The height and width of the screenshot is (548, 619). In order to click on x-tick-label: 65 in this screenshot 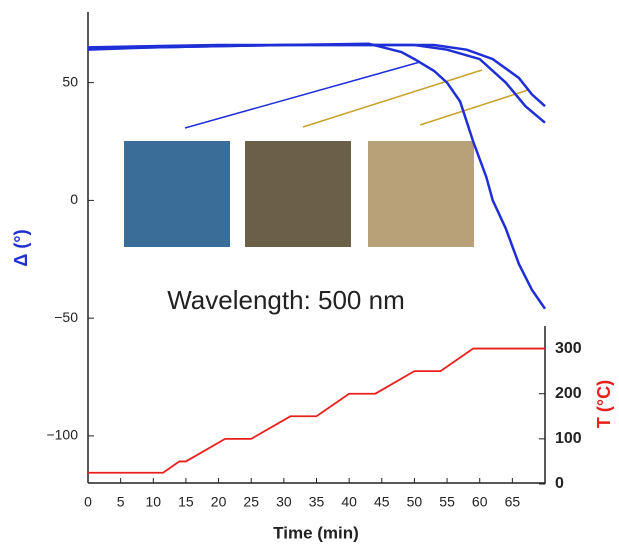, I will do `click(513, 502)`.